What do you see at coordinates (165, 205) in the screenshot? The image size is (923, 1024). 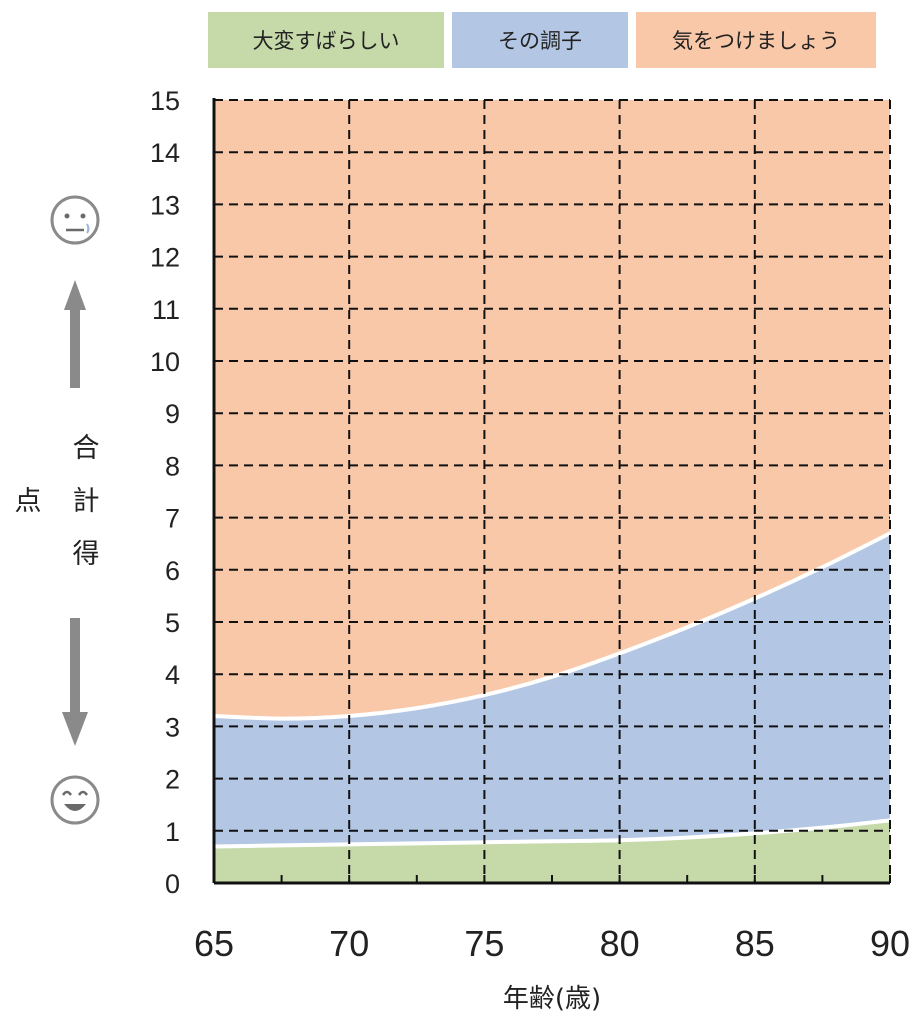 I see `y-tick-label: 13` at bounding box center [165, 205].